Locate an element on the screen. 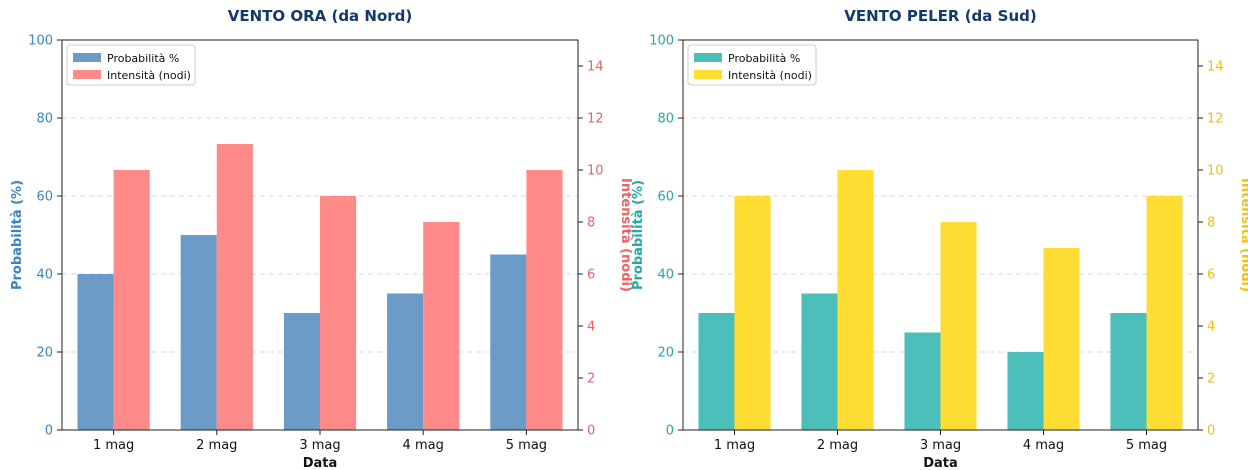  chart-title: VENTO PELER (da Sud) is located at coordinates (940, 16).